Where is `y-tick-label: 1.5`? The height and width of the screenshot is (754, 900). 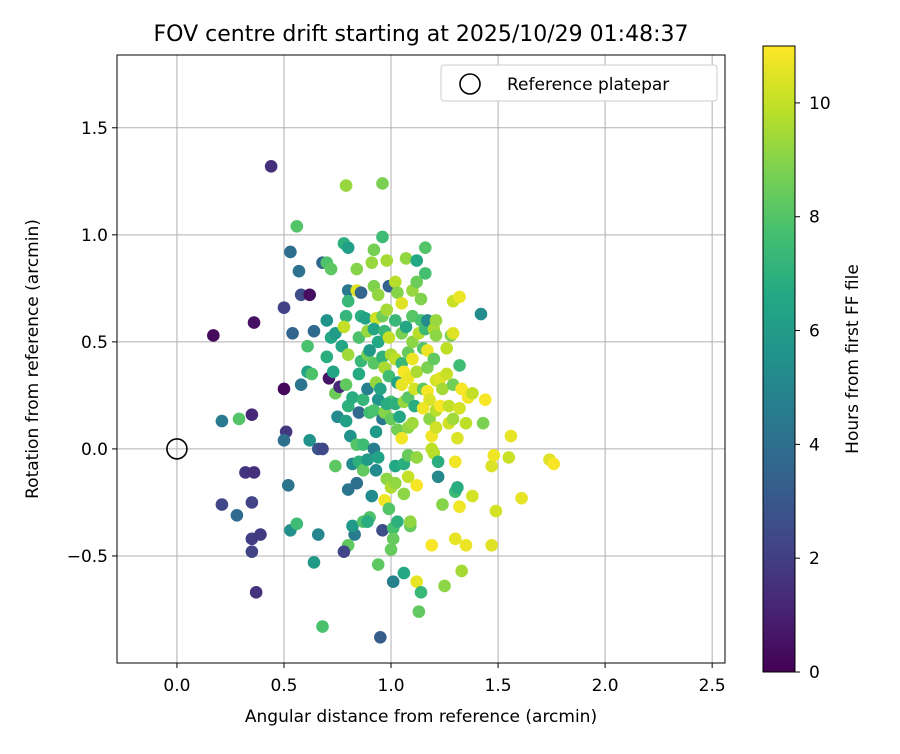
y-tick-label: 1.5 is located at coordinates (94, 129).